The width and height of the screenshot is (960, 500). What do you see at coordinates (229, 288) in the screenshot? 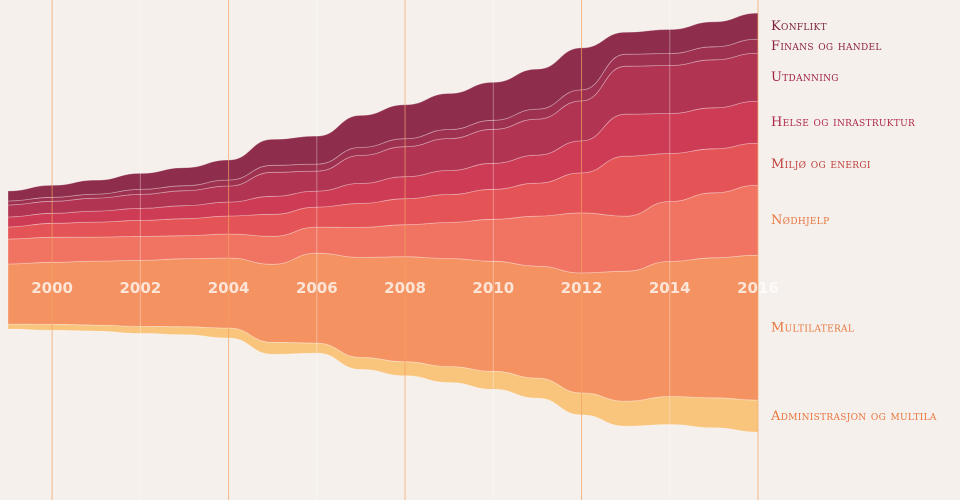
I see `year-label-2004: 2004` at bounding box center [229, 288].